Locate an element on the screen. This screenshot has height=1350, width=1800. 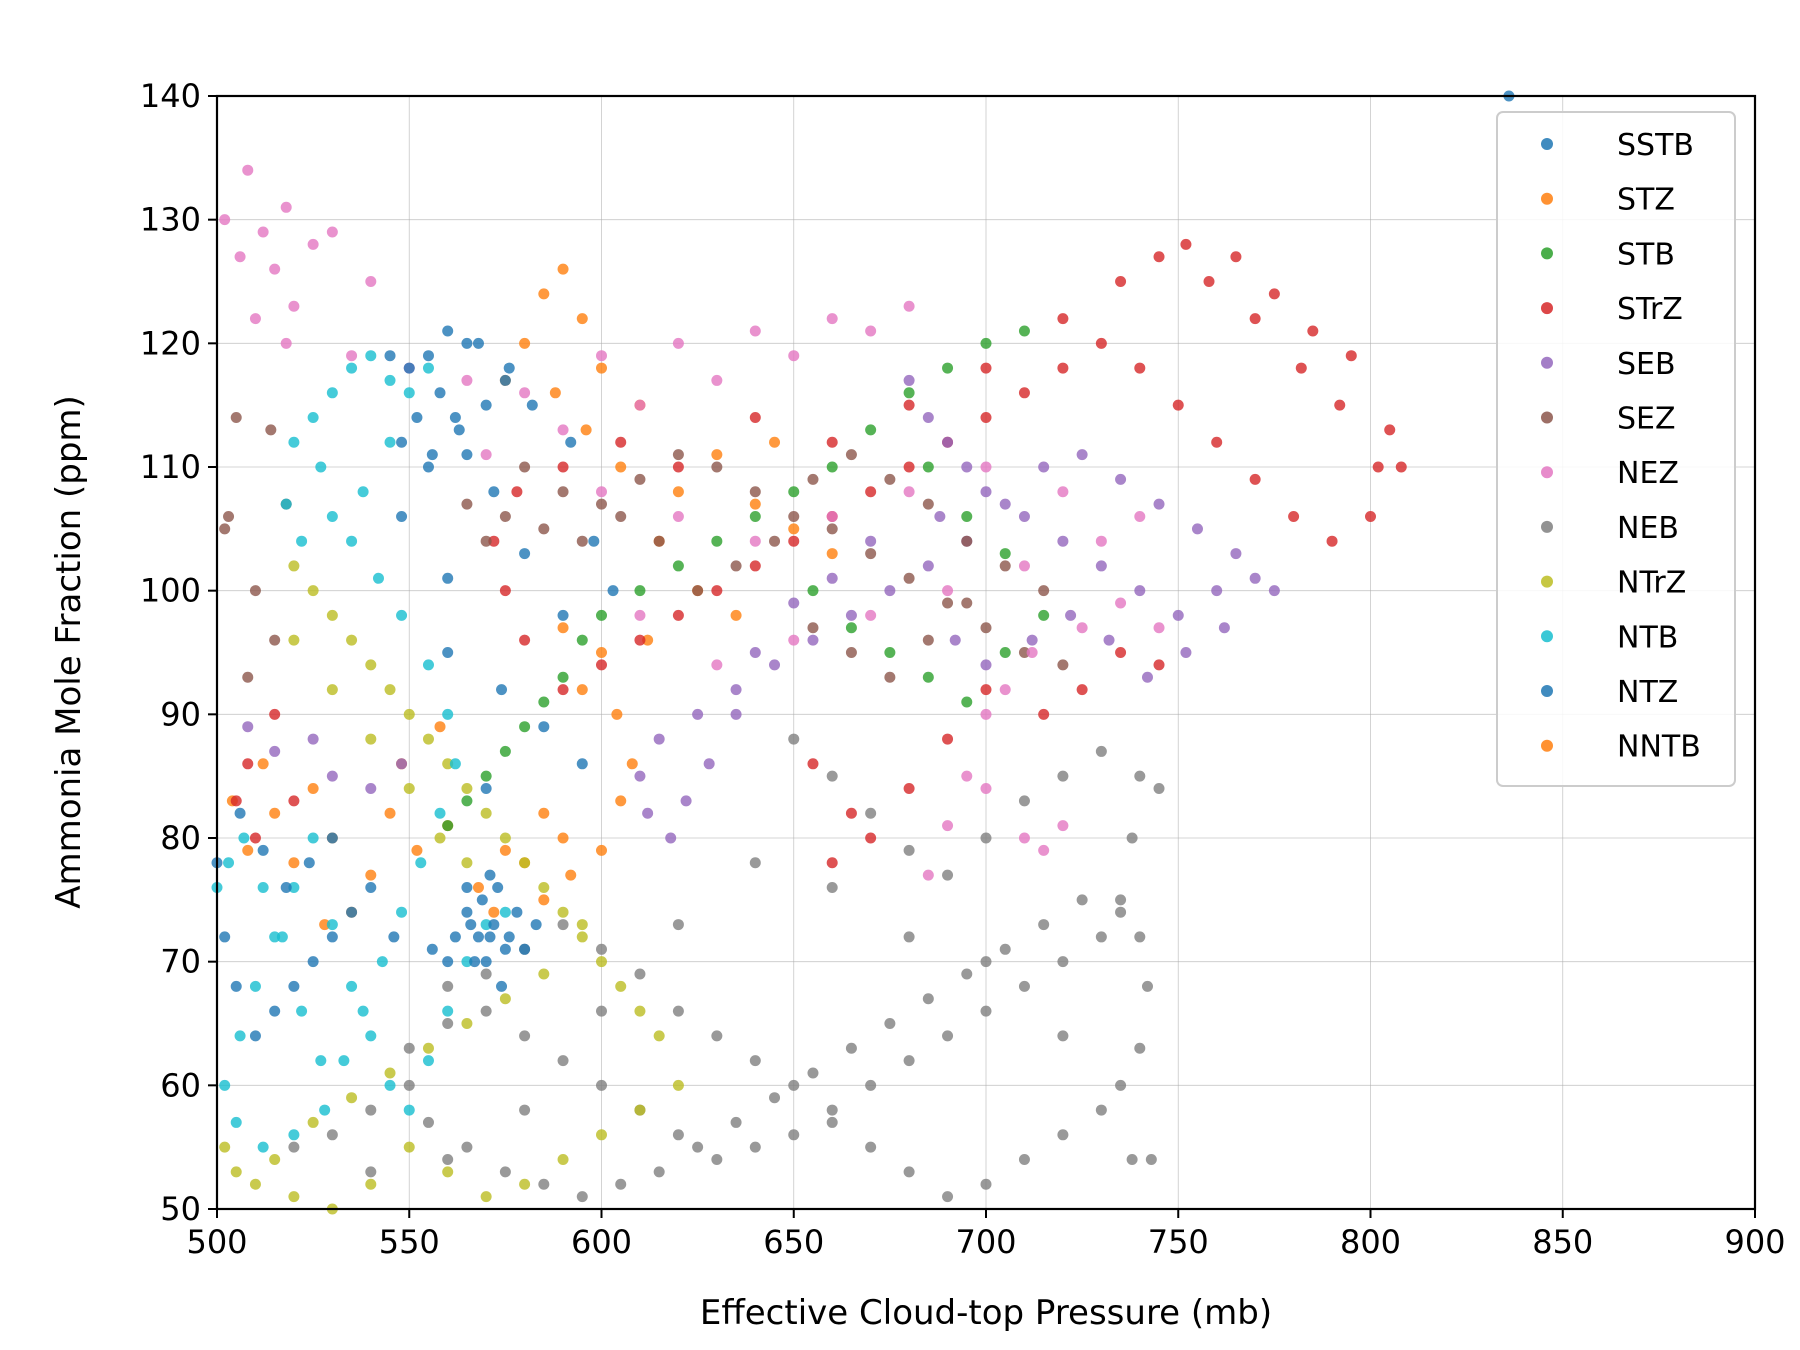
y-tick-label: 140 is located at coordinates (170, 96).